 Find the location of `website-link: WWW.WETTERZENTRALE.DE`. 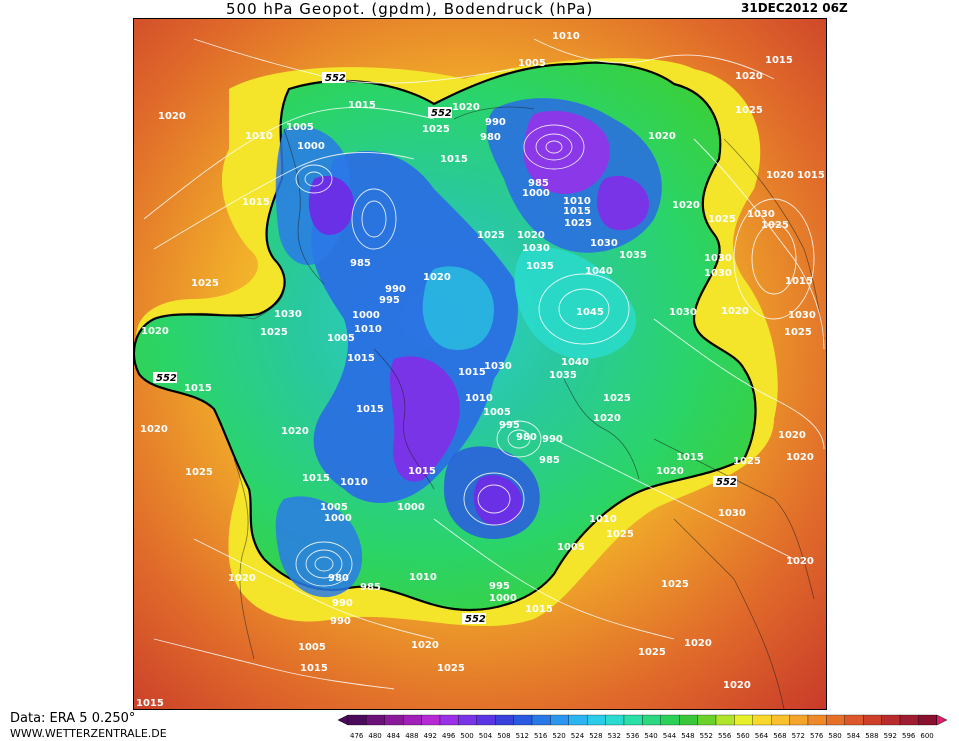

website-link: WWW.WETTERZENTRALE.DE is located at coordinates (88, 733).